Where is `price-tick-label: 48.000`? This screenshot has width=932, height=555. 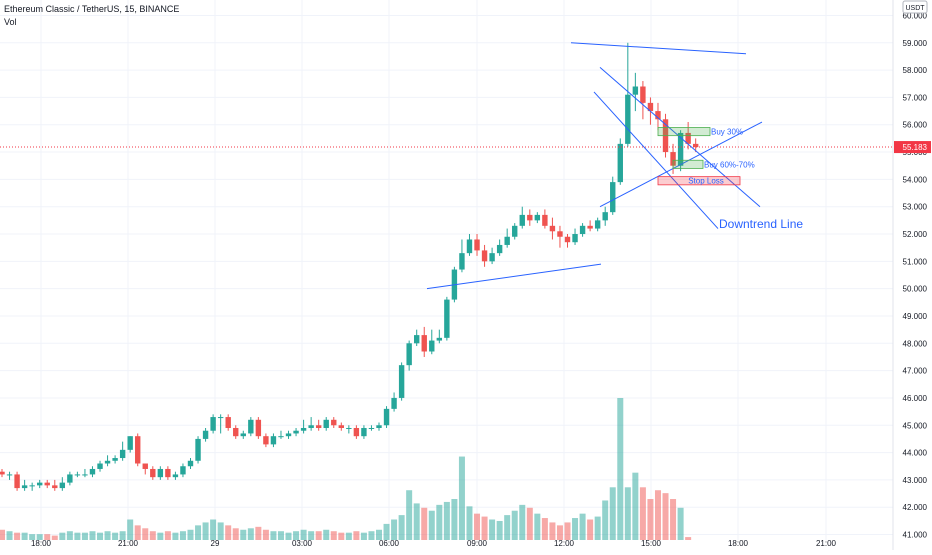 price-tick-label: 48.000 is located at coordinates (915, 343).